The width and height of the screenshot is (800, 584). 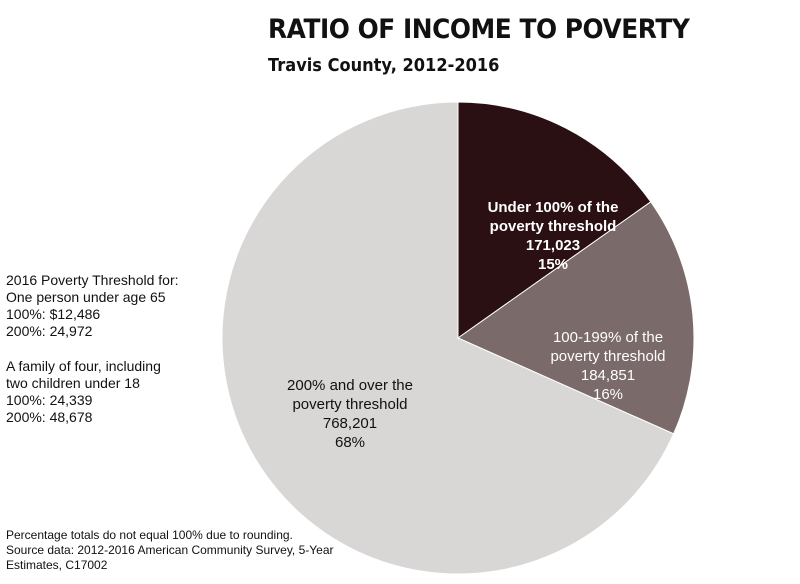 What do you see at coordinates (73, 383) in the screenshot?
I see `threshold-note-line: two children under 18` at bounding box center [73, 383].